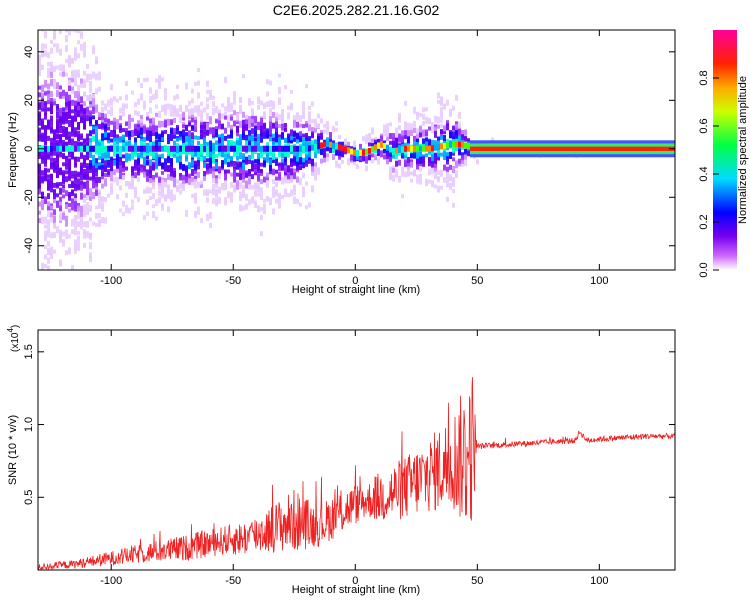 The width and height of the screenshot is (750, 600). Describe the element at coordinates (13, 450) in the screenshot. I see `snr-ylabel: SNR (10 * v/v)` at that location.